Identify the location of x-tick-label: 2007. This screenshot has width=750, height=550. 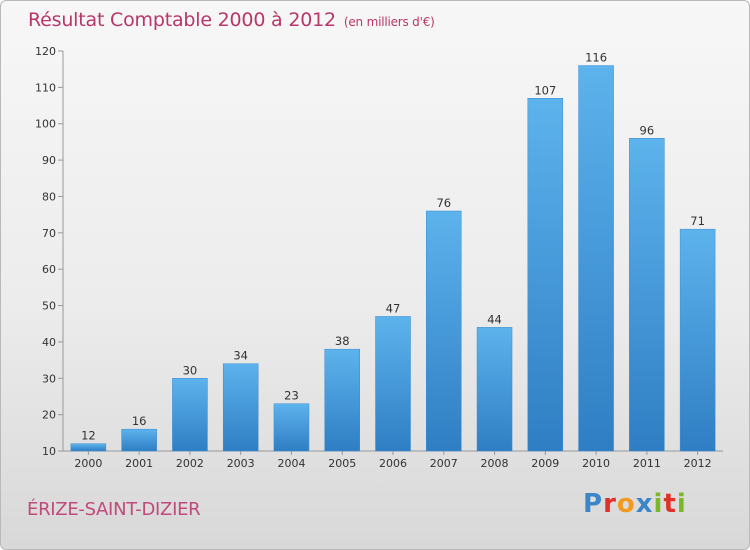
(444, 463).